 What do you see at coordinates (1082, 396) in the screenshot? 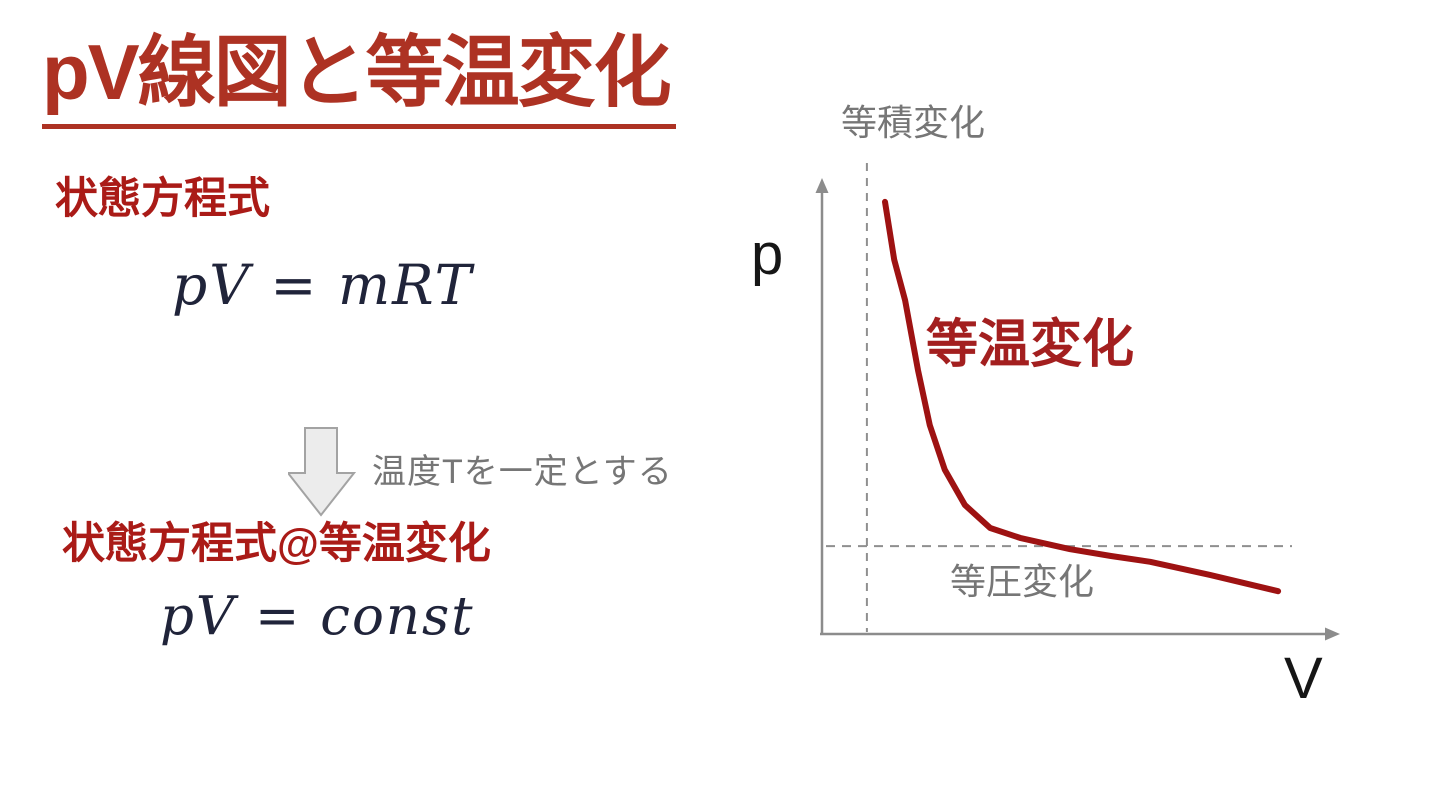
I see `isotherm-curve` at bounding box center [1082, 396].